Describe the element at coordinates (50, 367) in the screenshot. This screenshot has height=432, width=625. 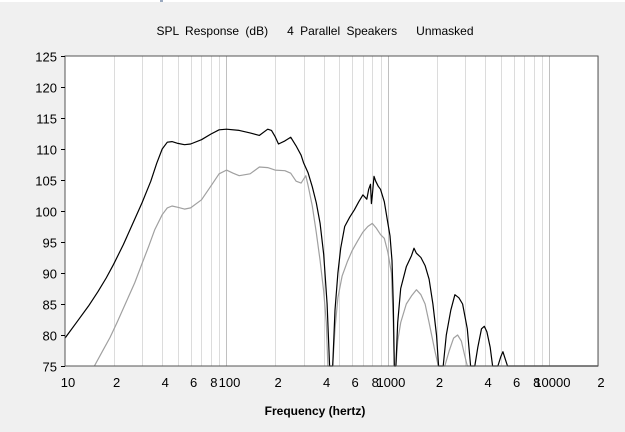
I see `y-tick-label: 75` at that location.